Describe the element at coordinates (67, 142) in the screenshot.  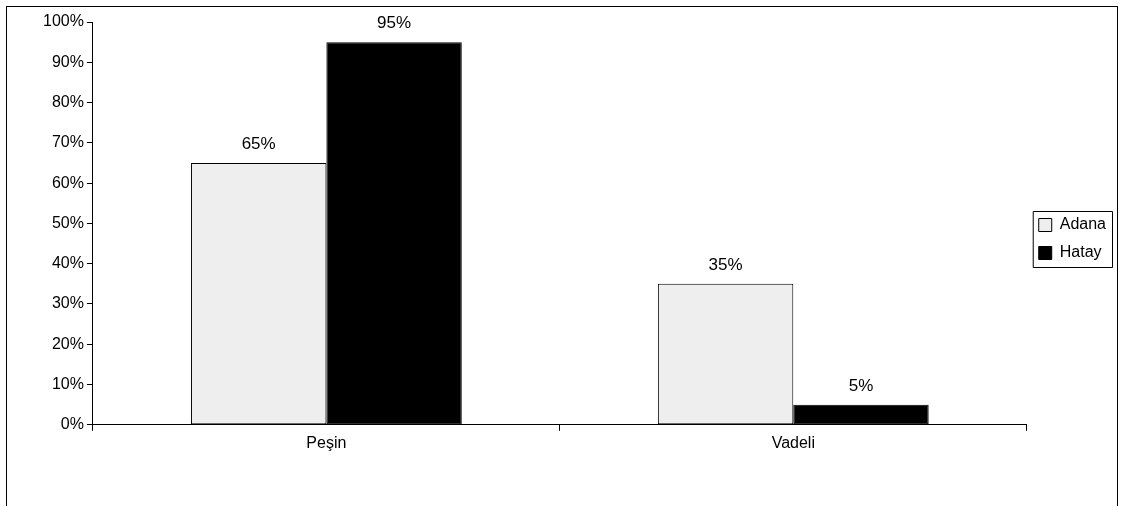
I see `y-tick-label: 70%` at that location.